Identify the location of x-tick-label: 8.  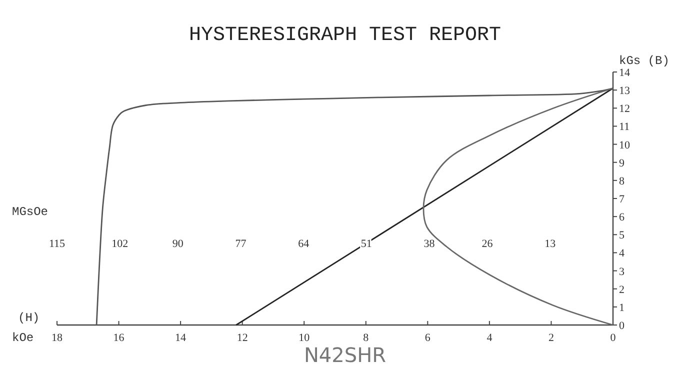
(366, 338).